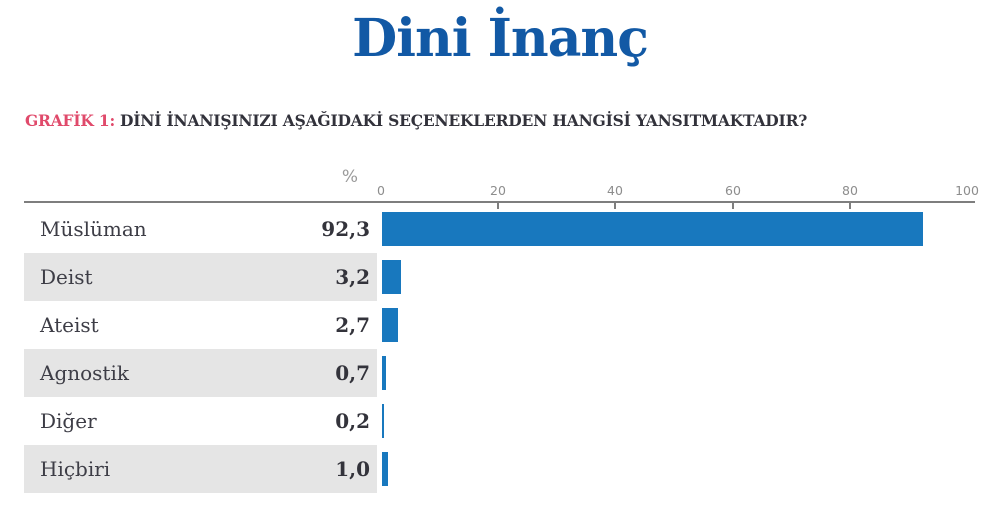  What do you see at coordinates (70, 120) in the screenshot?
I see `caption-number: GRAFİK 1:` at bounding box center [70, 120].